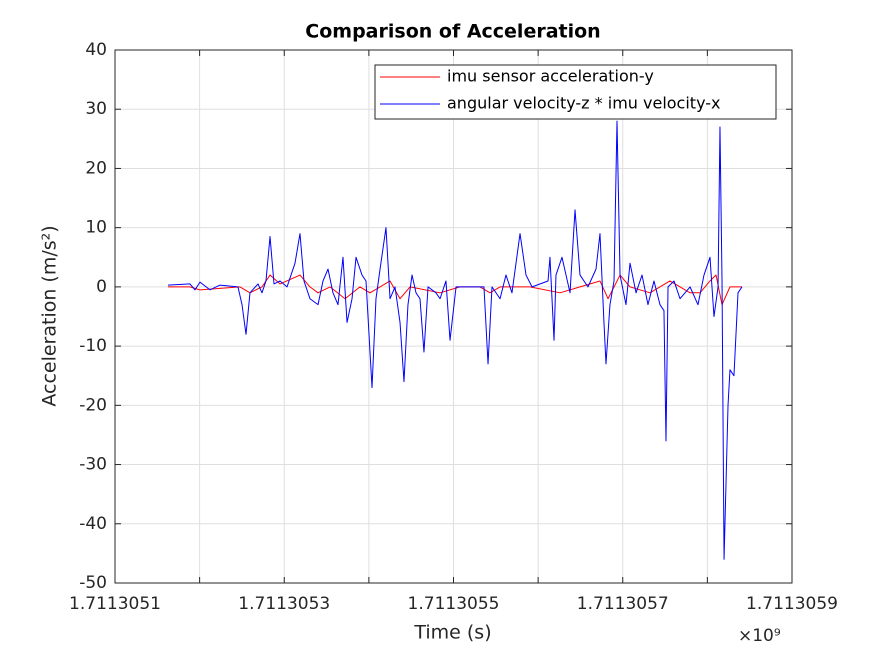  Describe the element at coordinates (93, 583) in the screenshot. I see `y-tick-label: -50` at that location.